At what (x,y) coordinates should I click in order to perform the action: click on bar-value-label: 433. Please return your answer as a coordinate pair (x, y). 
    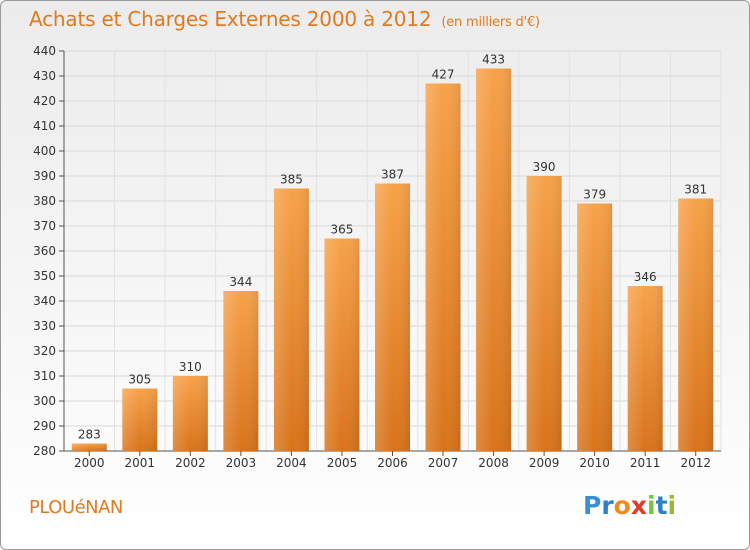
    Looking at the image, I should click on (493, 60).